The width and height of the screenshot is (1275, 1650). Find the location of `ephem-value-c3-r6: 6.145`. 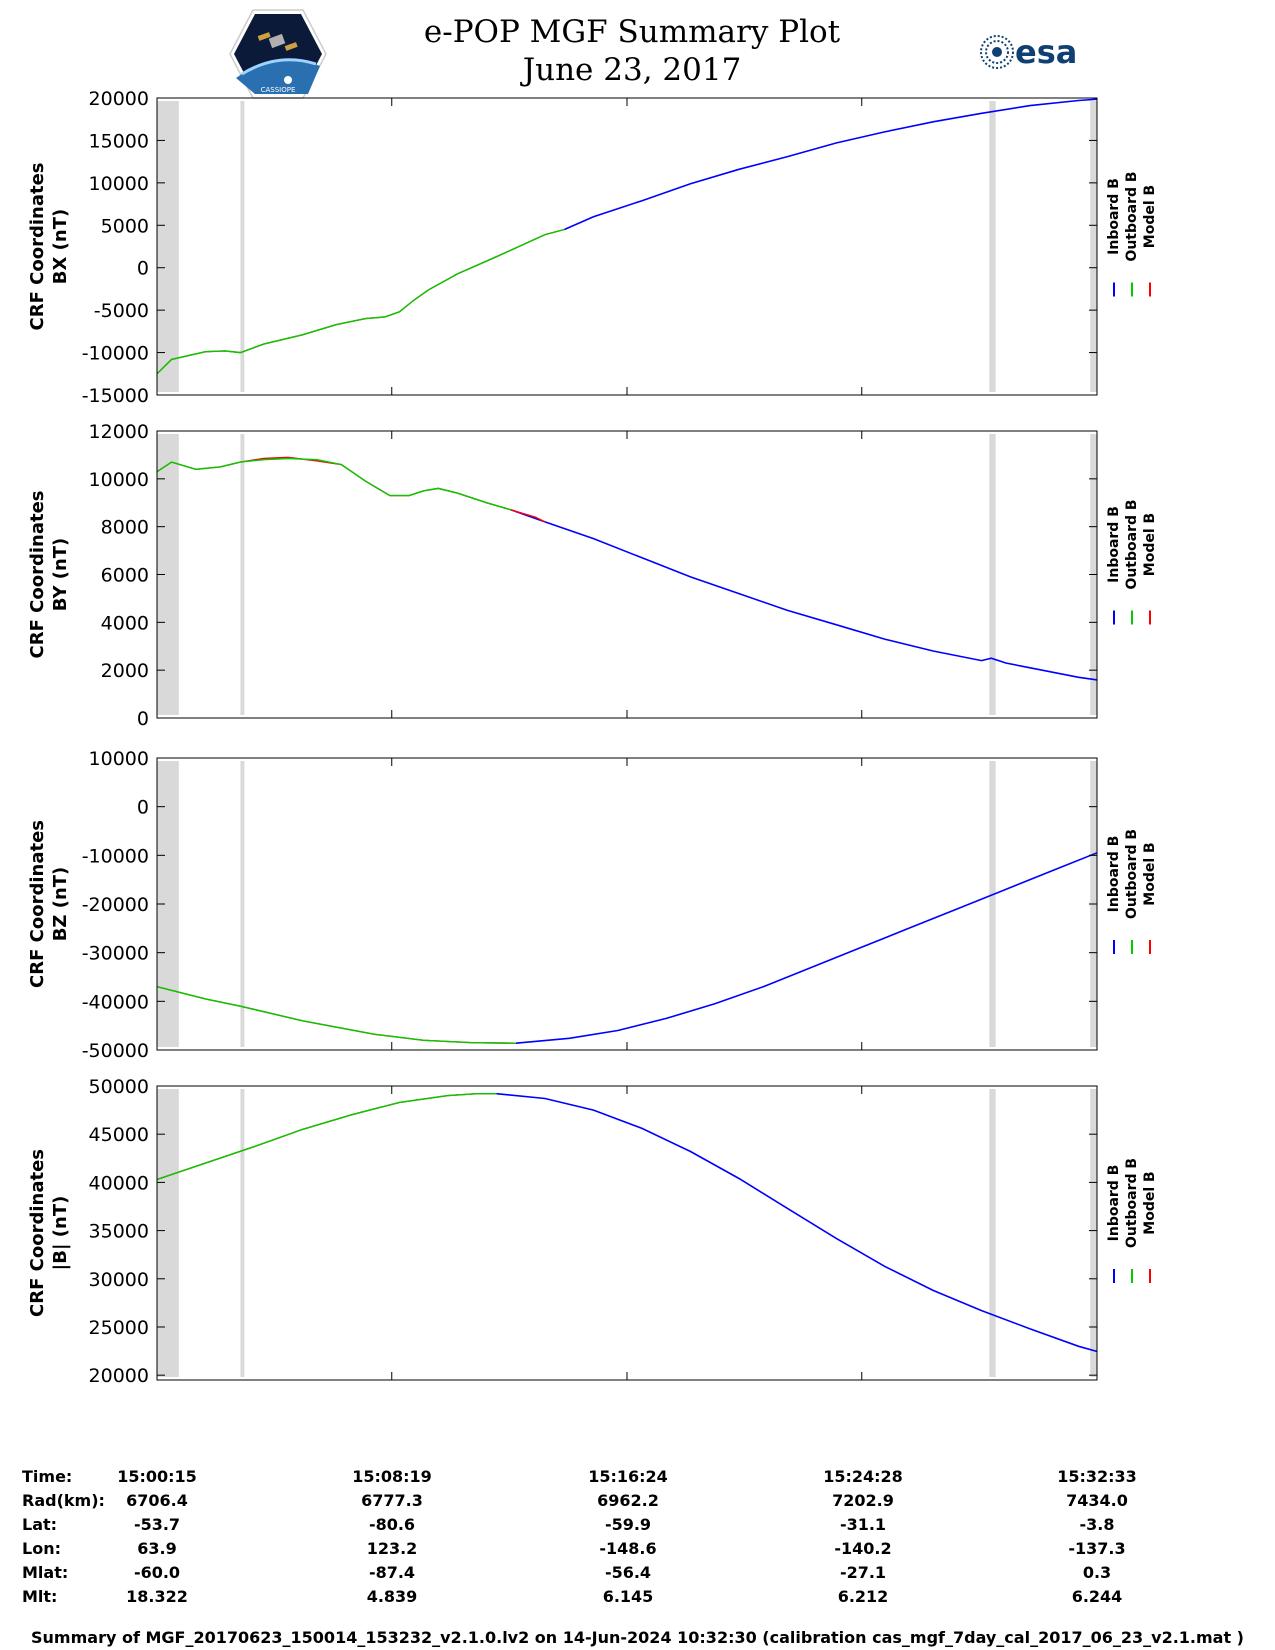

ephem-value-c3-r6: 6.145 is located at coordinates (628, 1596).